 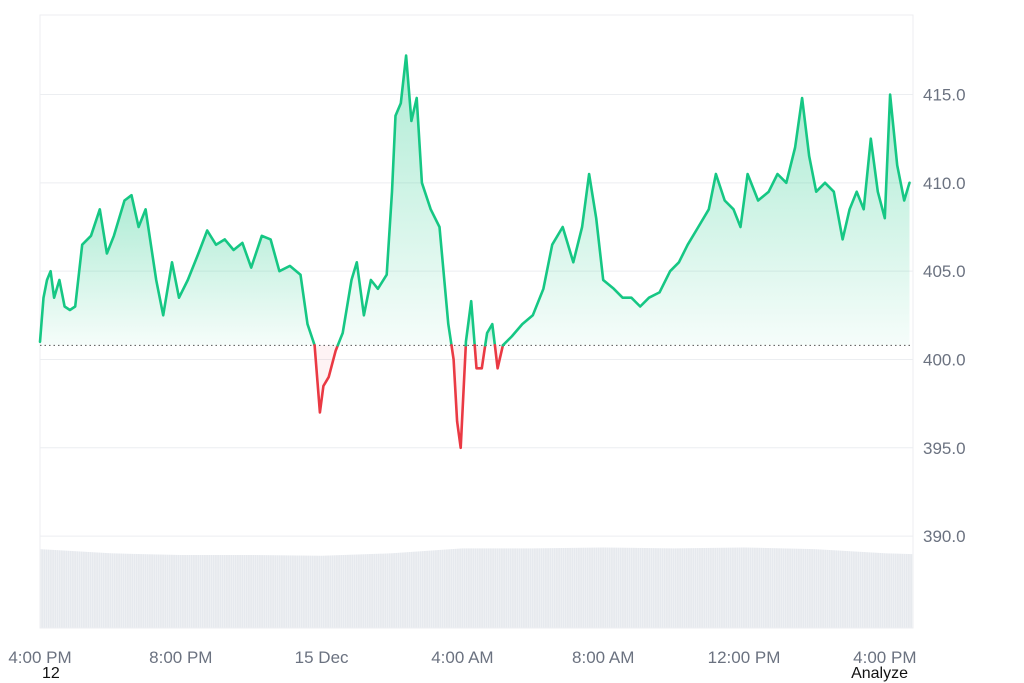 What do you see at coordinates (476, 582) in the screenshot?
I see `volume-area` at bounding box center [476, 582].